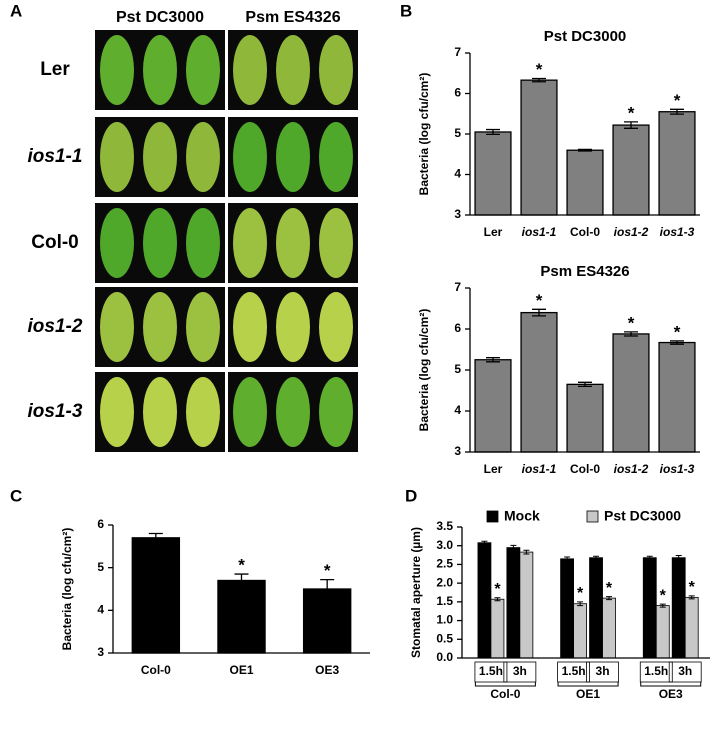 This screenshot has width=714, height=730. I want to click on y-tick-label: 3.5, so click(444, 526).